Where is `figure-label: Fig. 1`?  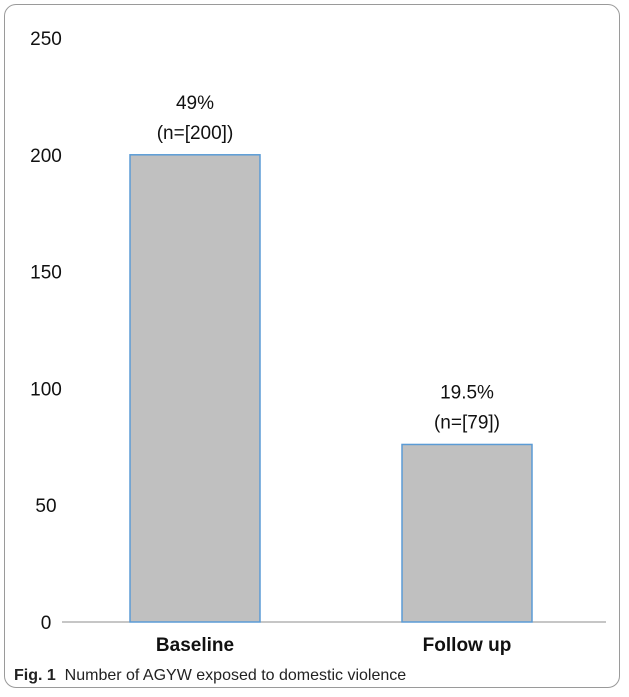 figure-label: Fig. 1 is located at coordinates (35, 675).